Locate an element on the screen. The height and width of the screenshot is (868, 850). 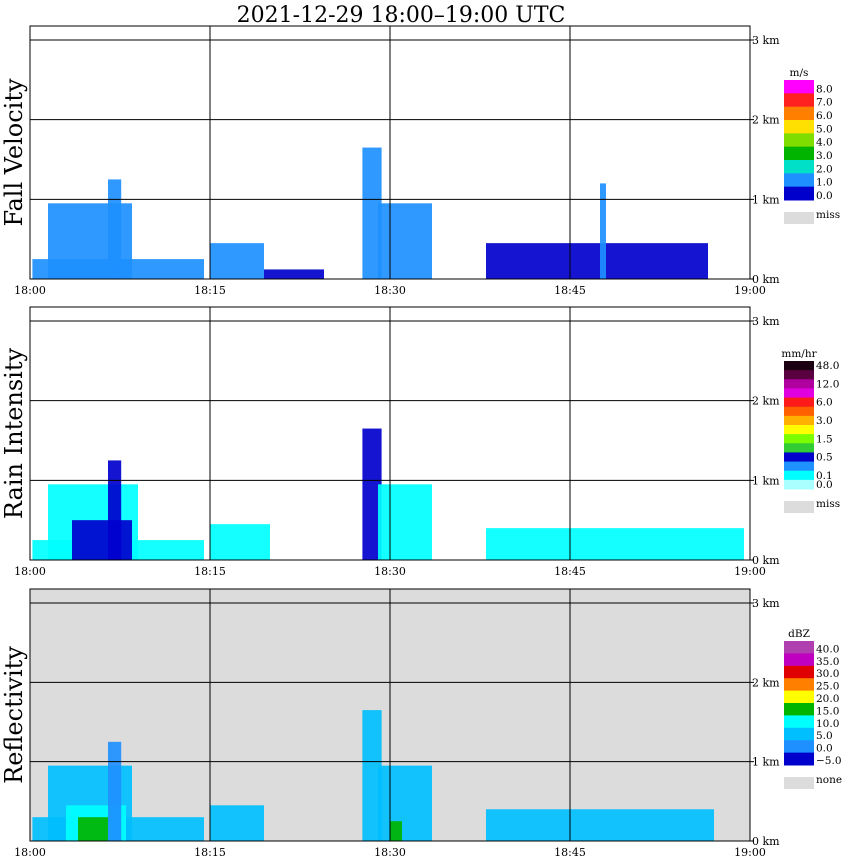
colorbar-label: 0.1 is located at coordinates (824, 476).